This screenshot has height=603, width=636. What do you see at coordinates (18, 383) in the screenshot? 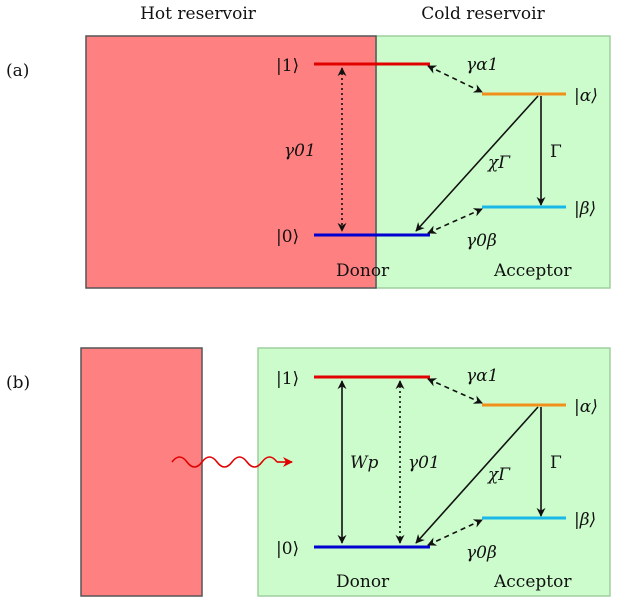
I see `panel-b-tag: (b)` at bounding box center [18, 383].